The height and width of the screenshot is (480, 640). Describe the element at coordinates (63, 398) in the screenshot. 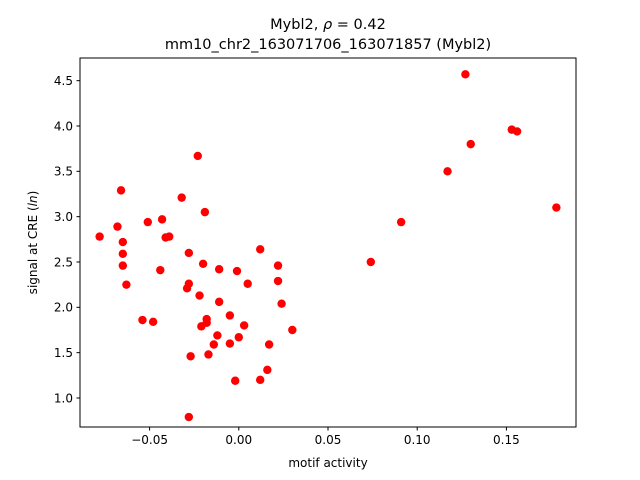

I see `y-tick-label: 1.0` at that location.